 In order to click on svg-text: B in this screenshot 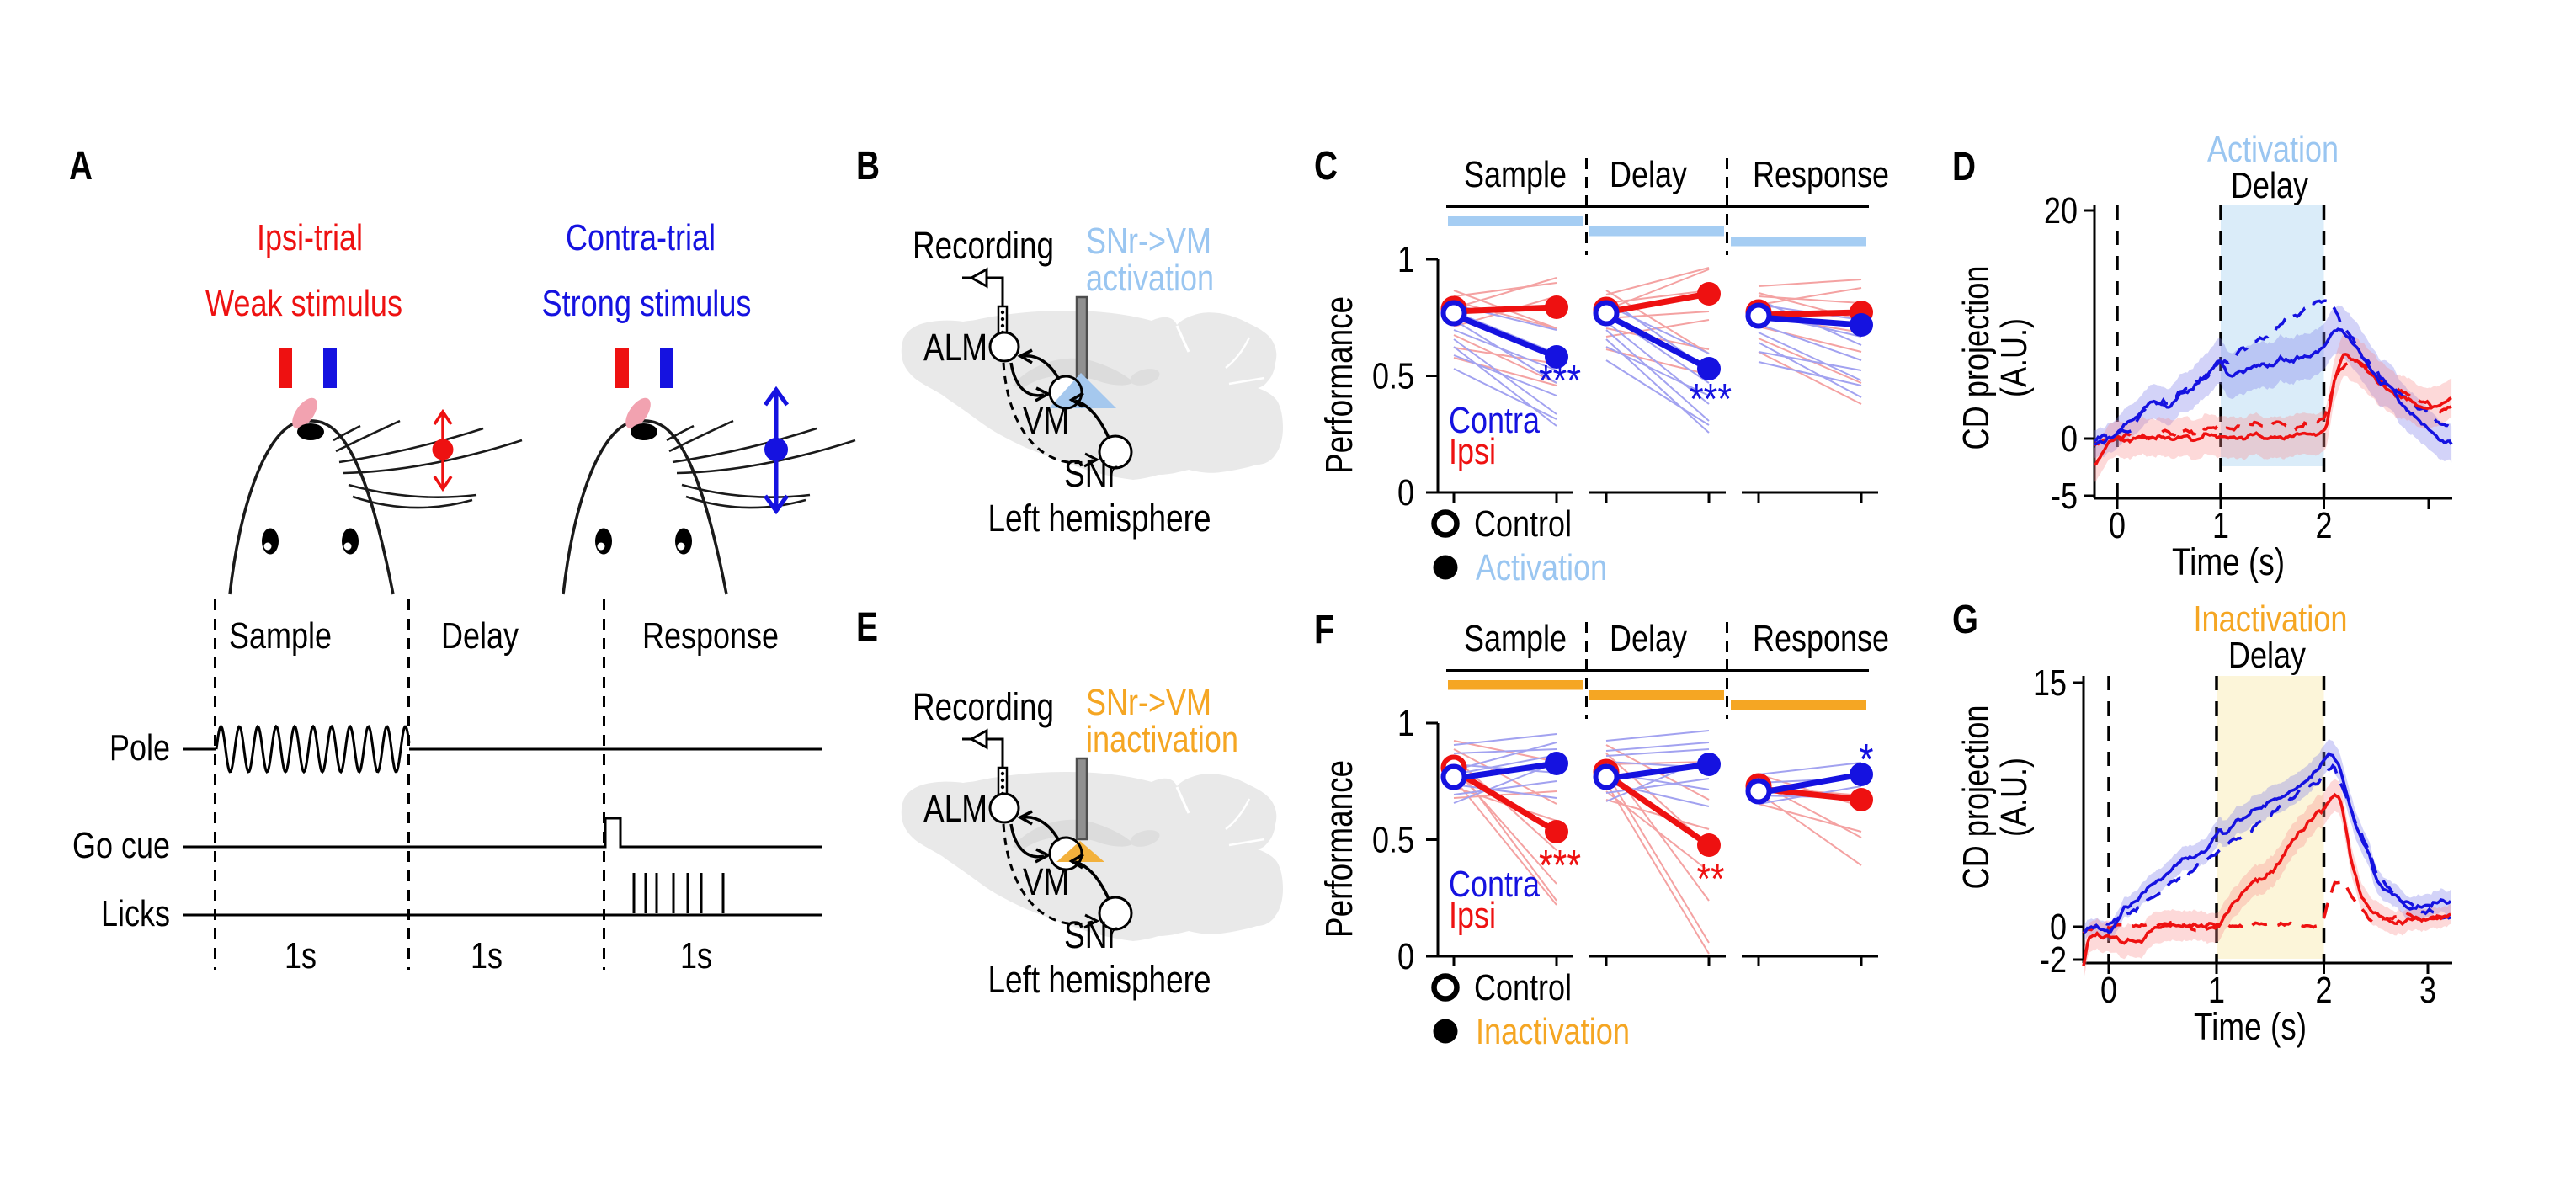, I will do `click(868, 166)`.